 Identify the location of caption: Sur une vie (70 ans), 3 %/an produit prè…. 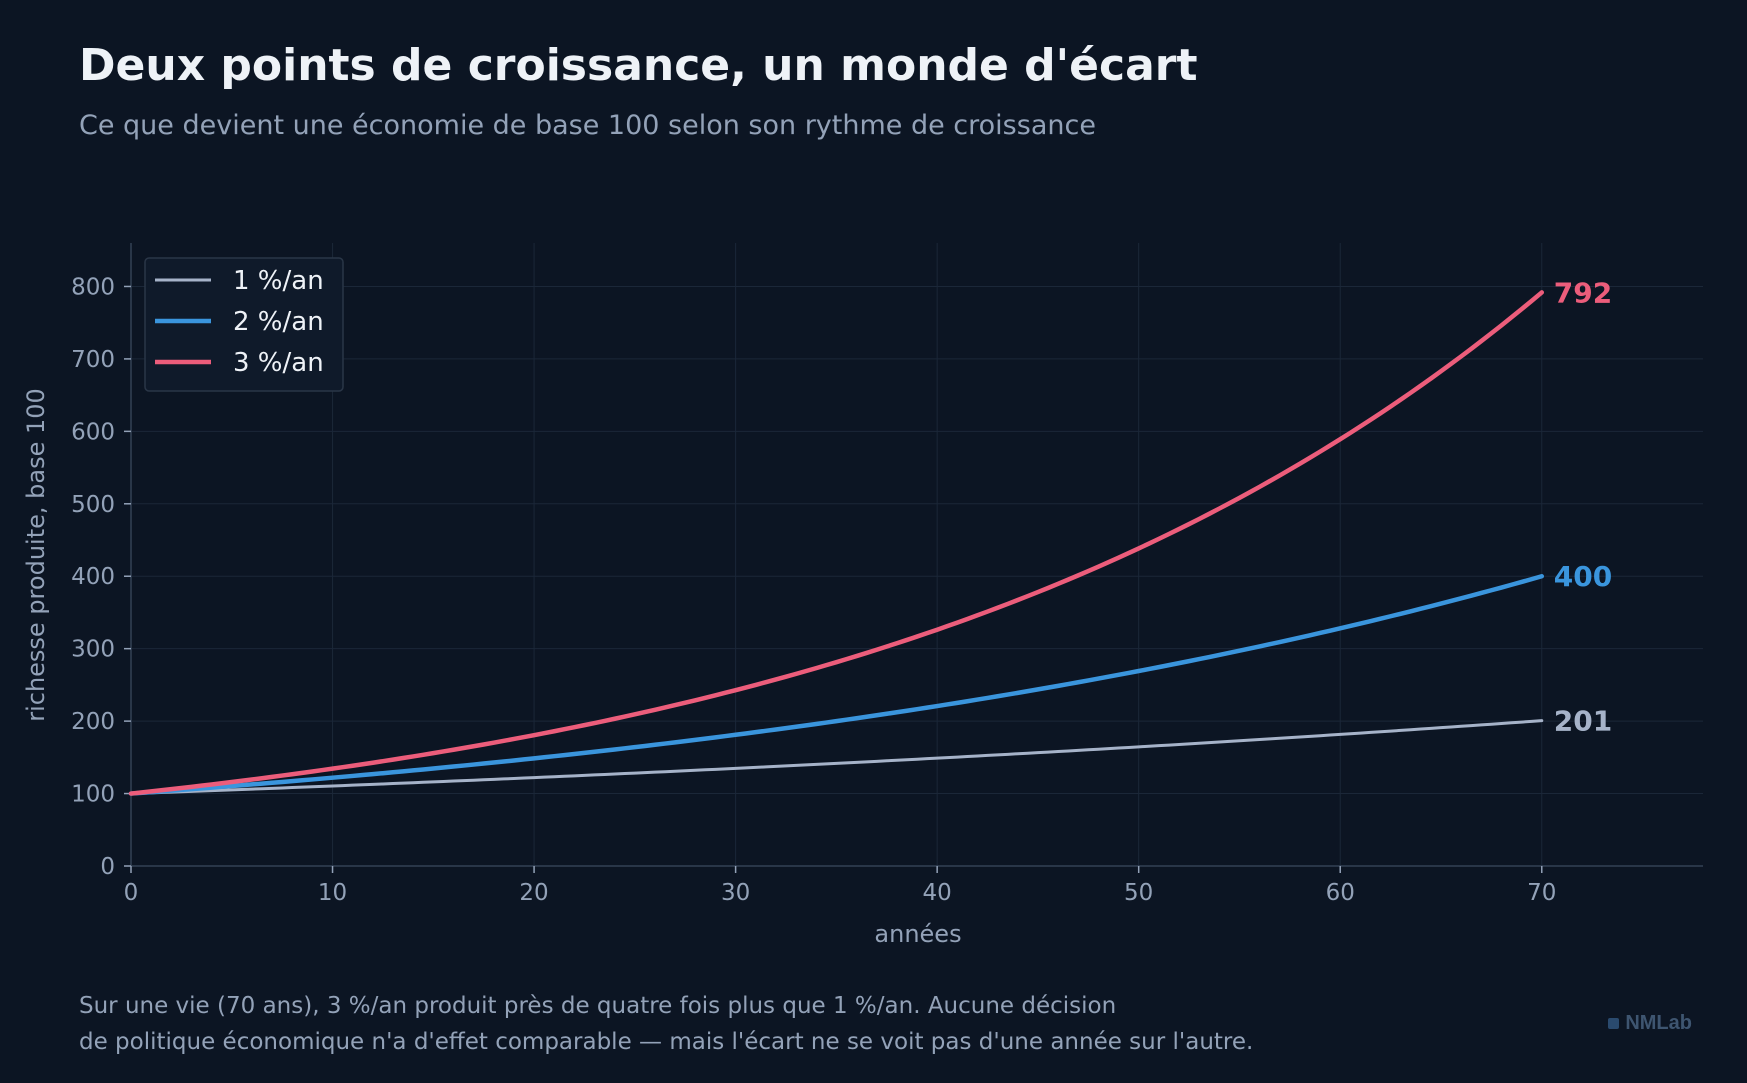
(666, 1024).